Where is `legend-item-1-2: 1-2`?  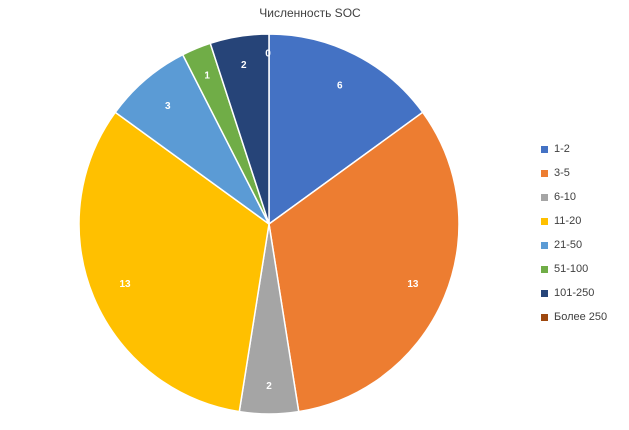 legend-item-1-2: 1-2 is located at coordinates (574, 149).